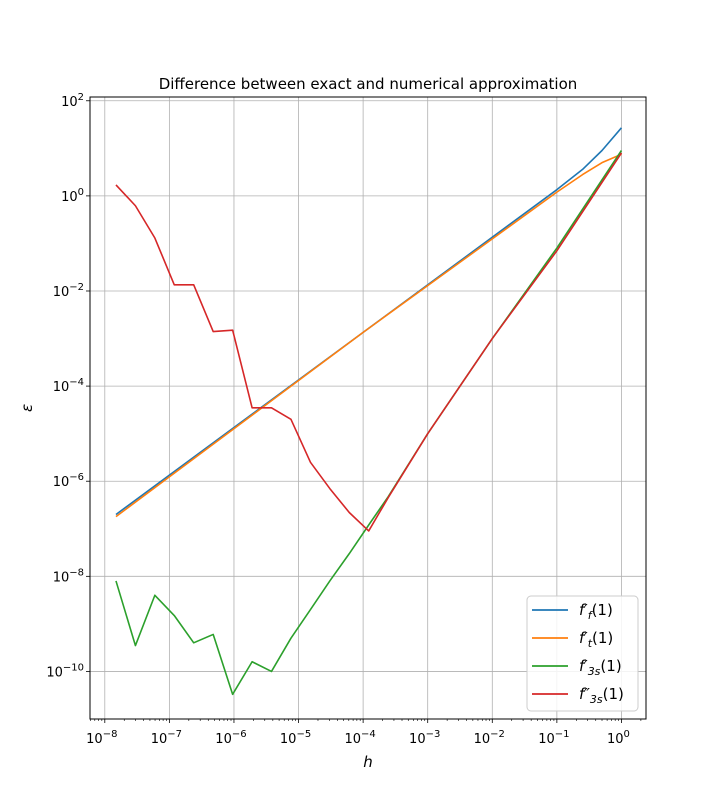  Describe the element at coordinates (596, 639) in the screenshot. I see `legend-label: f′t(1)` at that location.